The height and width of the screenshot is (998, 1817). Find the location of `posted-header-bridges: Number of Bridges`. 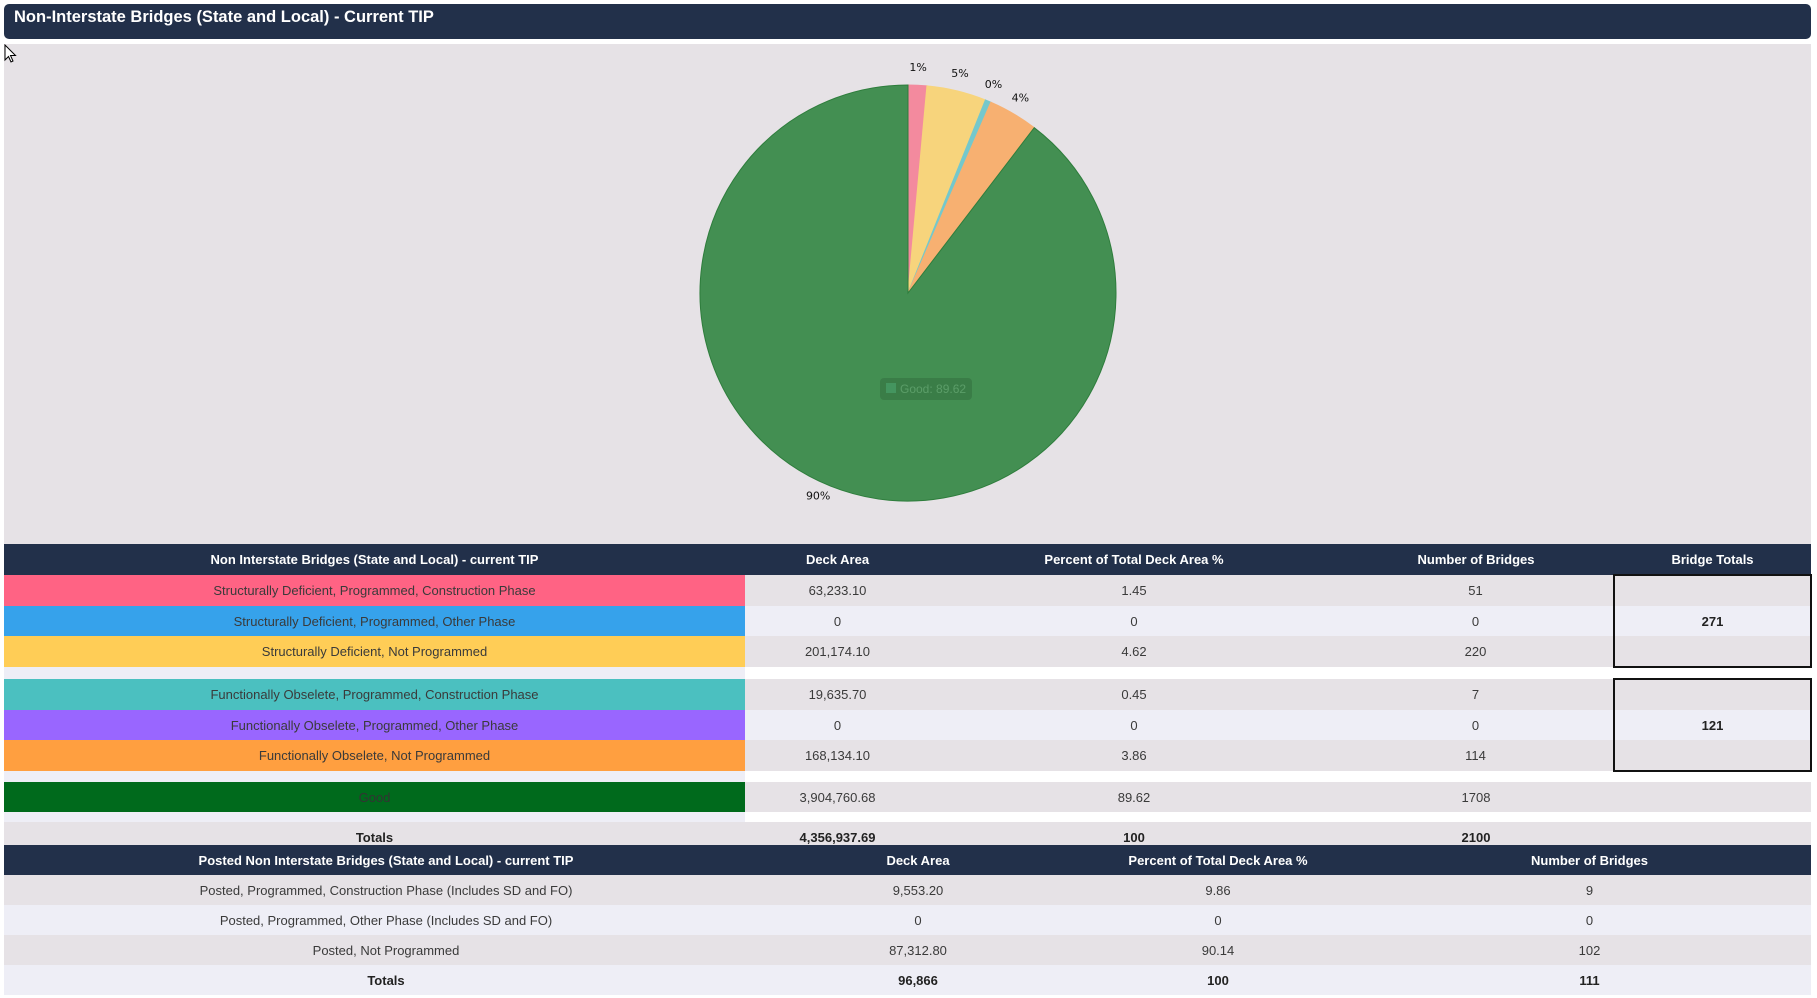

posted-header-bridges: Number of Bridges is located at coordinates (1589, 860).